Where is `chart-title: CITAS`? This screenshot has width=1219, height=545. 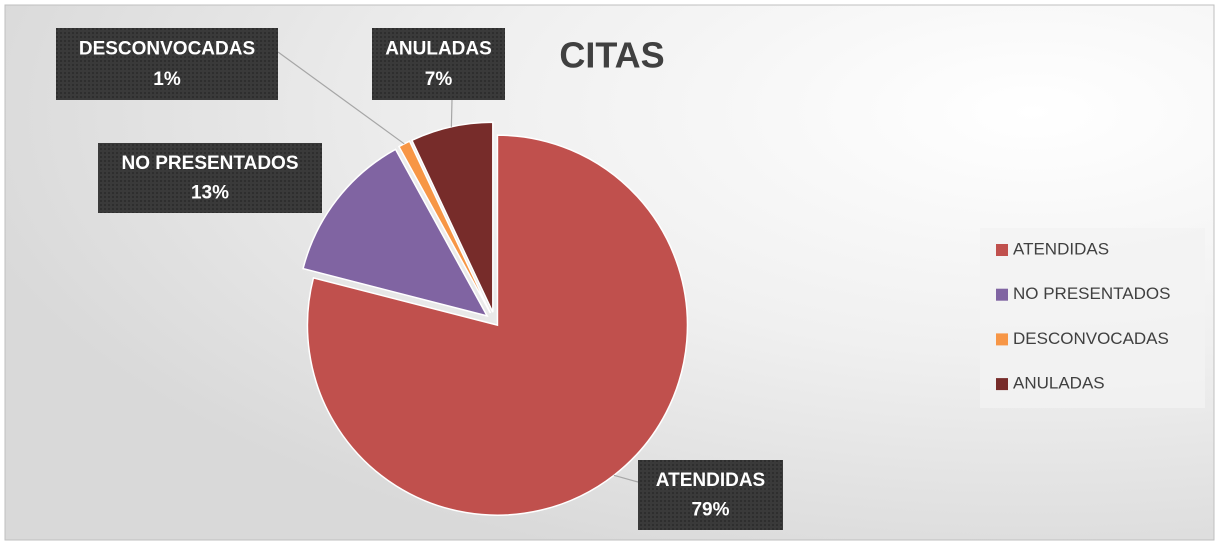 chart-title: CITAS is located at coordinates (611, 55).